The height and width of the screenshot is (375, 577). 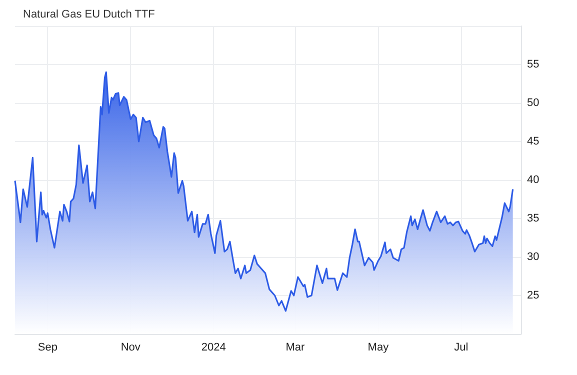 I want to click on y-tick-label: 25, so click(x=533, y=296).